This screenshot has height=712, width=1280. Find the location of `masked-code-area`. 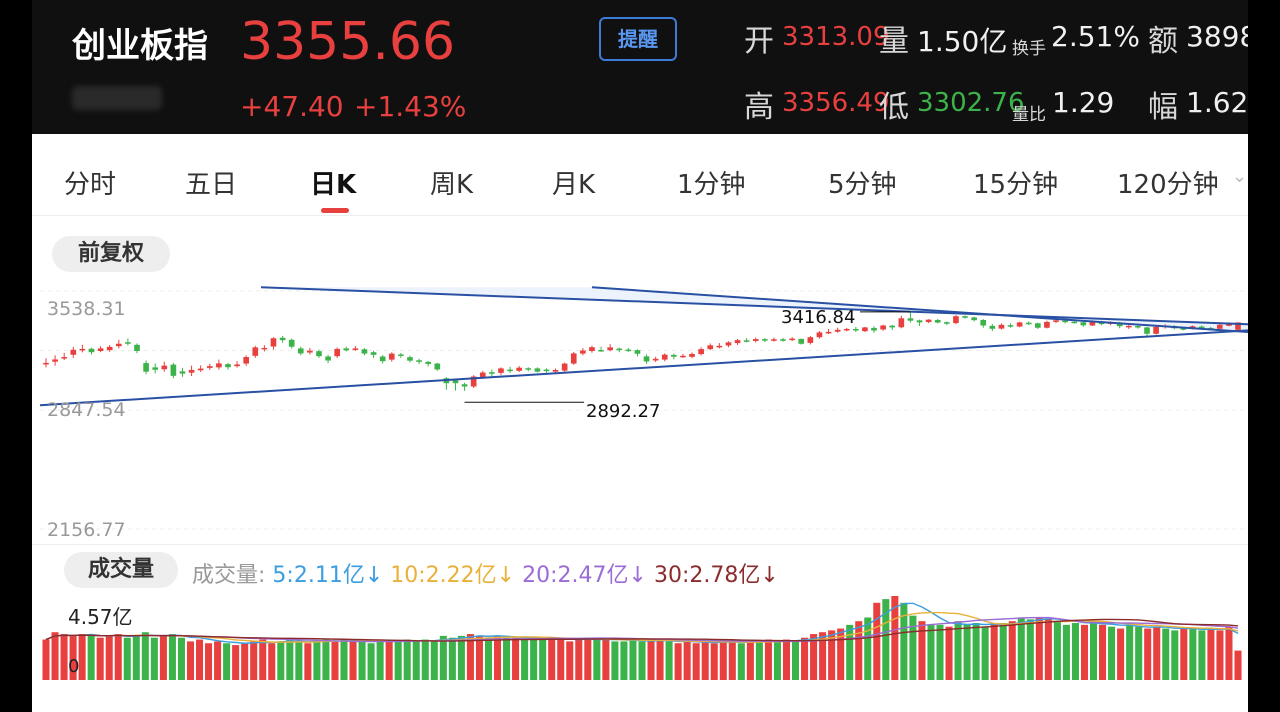

masked-code-area is located at coordinates (117, 98).